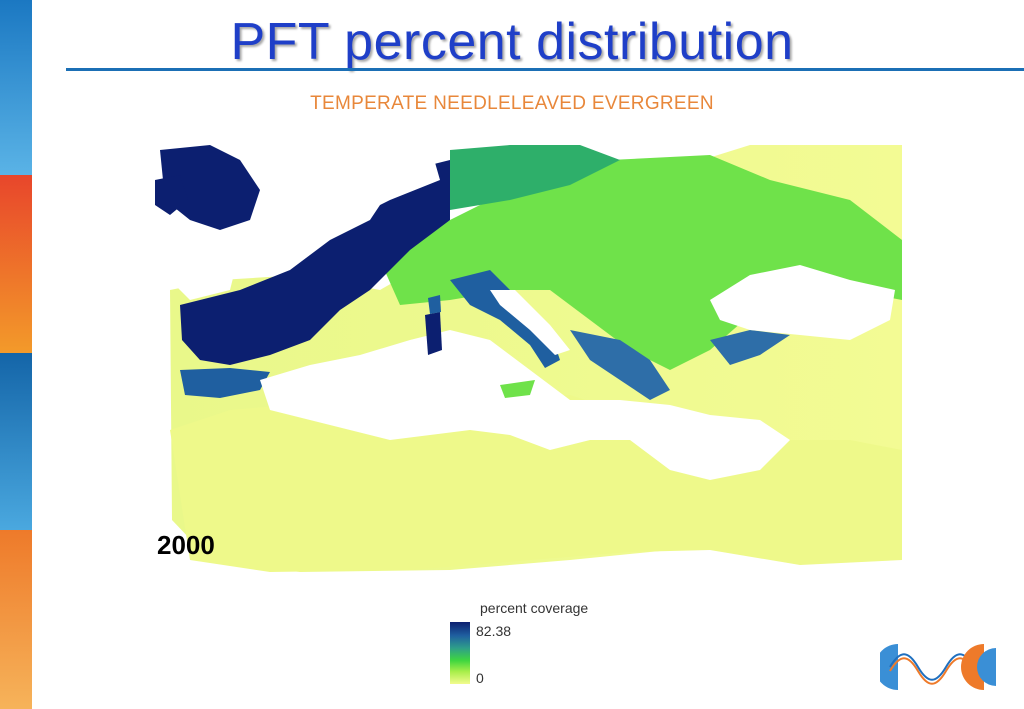  Describe the element at coordinates (938, 667) in the screenshot. I see `organization-logo` at that location.